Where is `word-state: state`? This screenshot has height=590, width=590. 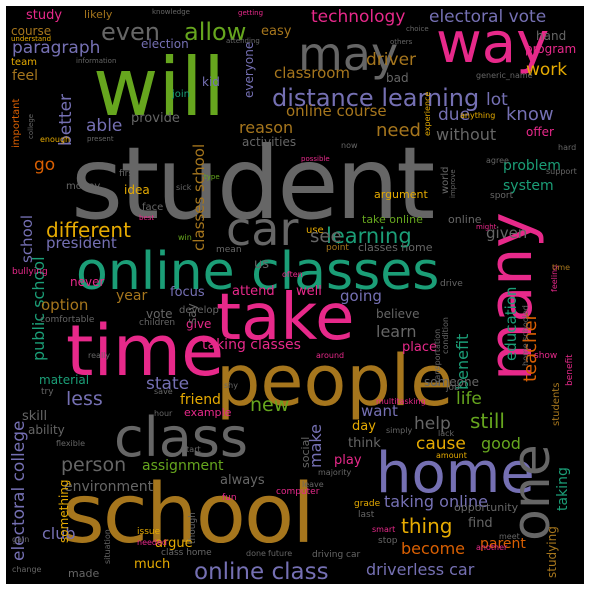
word-state: state is located at coordinates (168, 384).